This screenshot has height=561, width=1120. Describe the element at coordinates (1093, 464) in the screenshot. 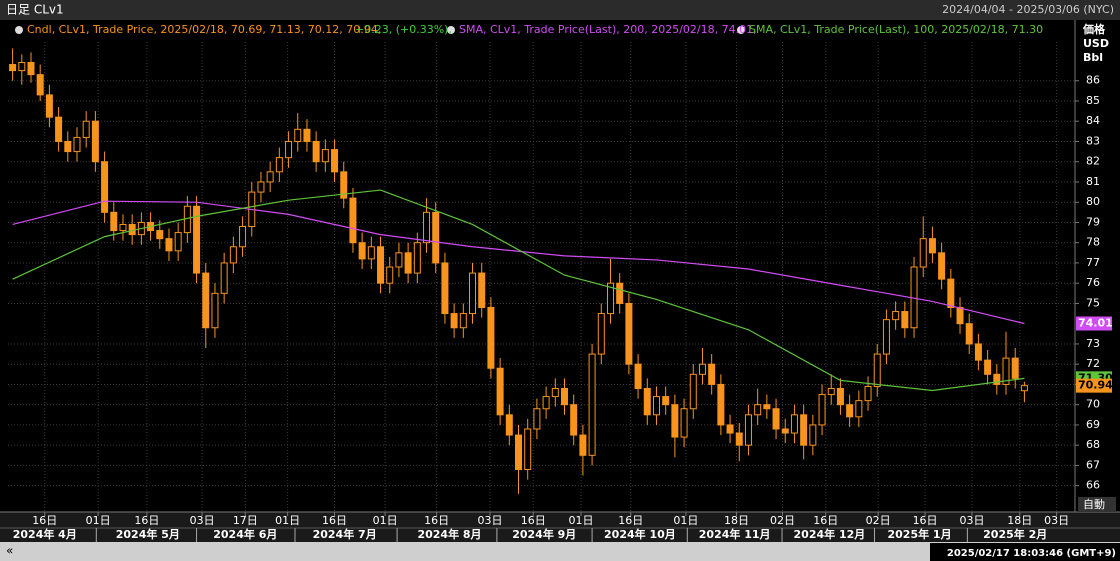

I see `y-tick-label: 67` at that location.